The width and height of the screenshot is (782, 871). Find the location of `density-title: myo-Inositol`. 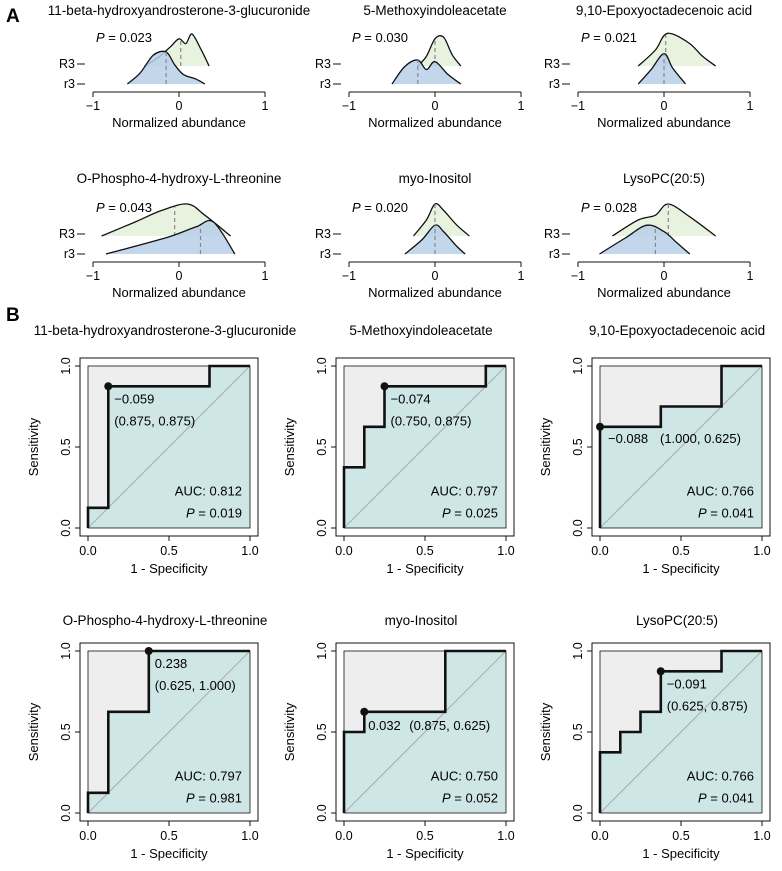

density-title: myo-Inositol is located at coordinates (435, 178).